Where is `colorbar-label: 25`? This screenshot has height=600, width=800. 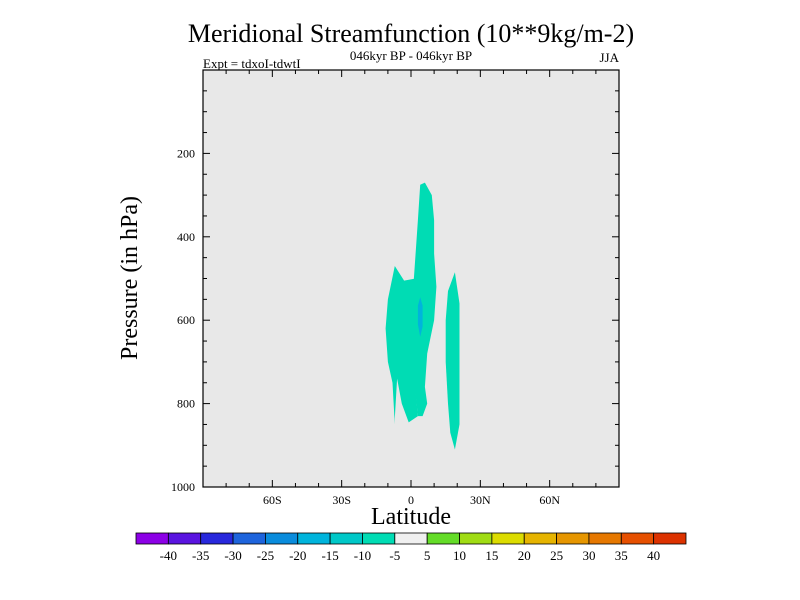
colorbar-label: 25 is located at coordinates (556, 555).